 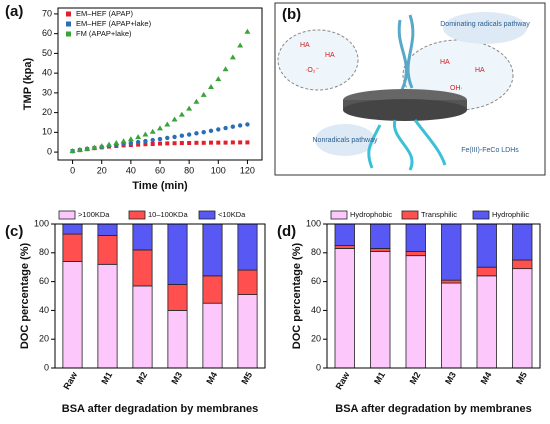 I want to click on legend-label: Hydrophobic, so click(x=371, y=214).